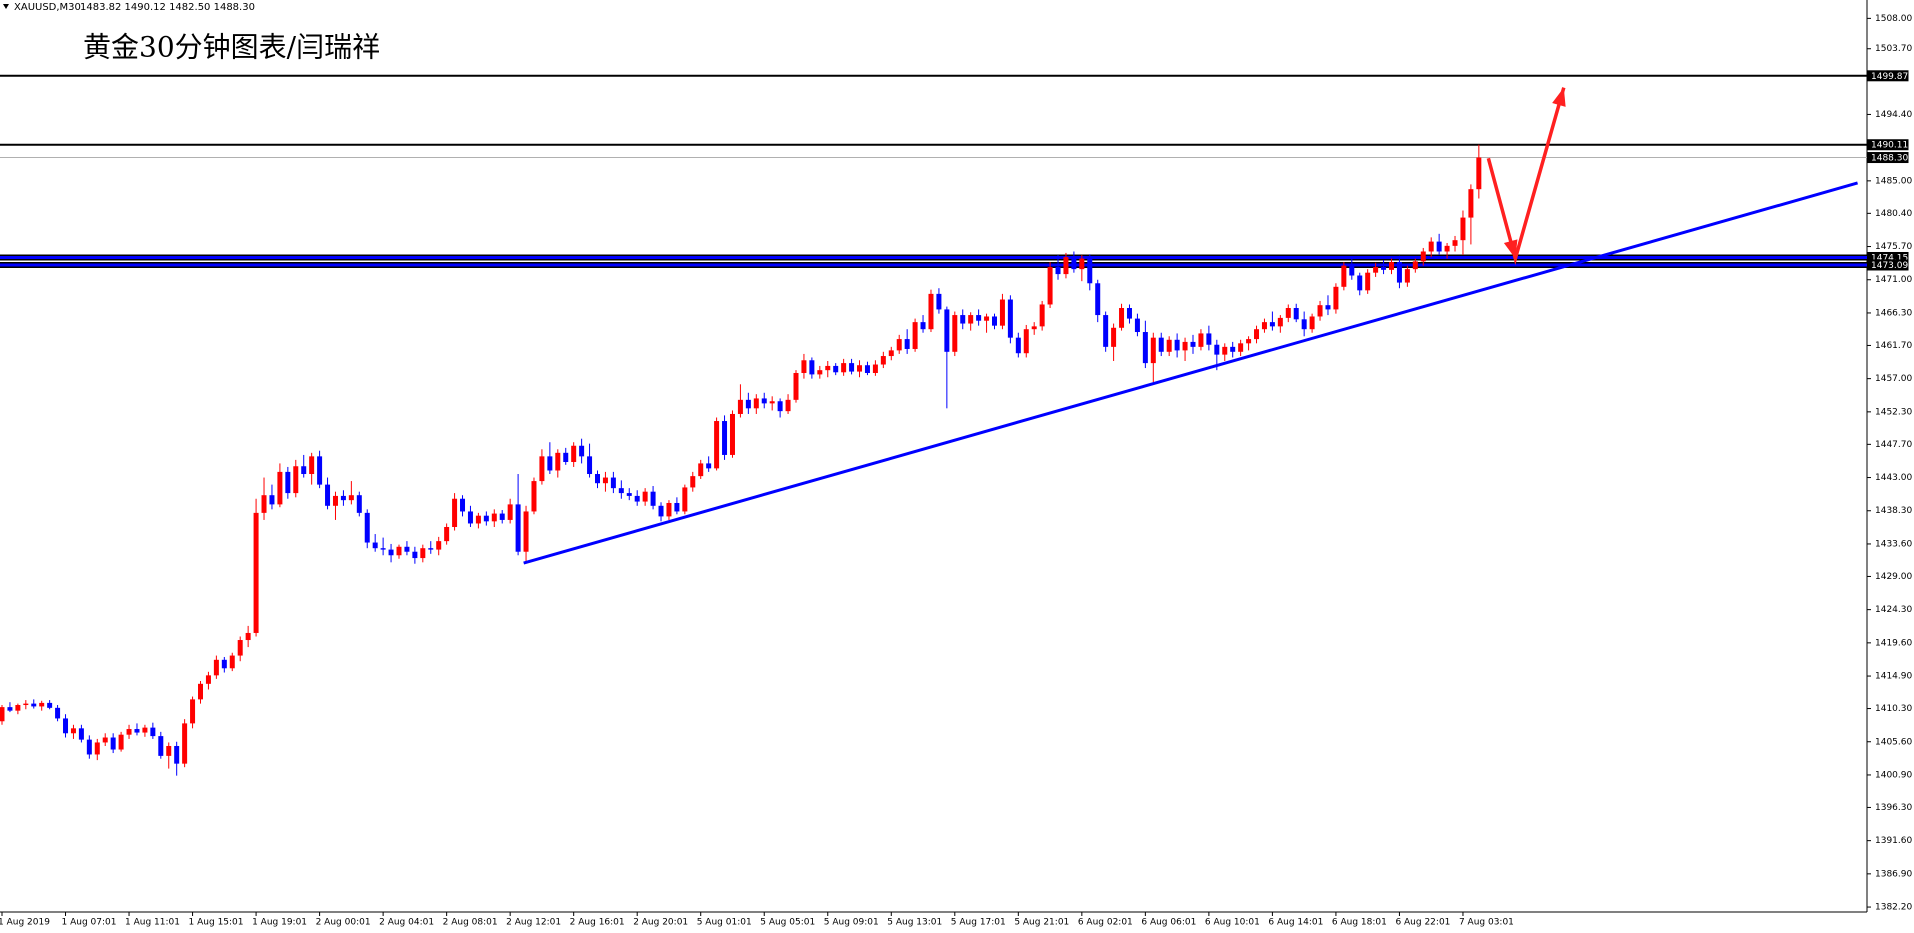  Describe the element at coordinates (1893, 577) in the screenshot. I see `y-tick-label: 1429.00` at that location.